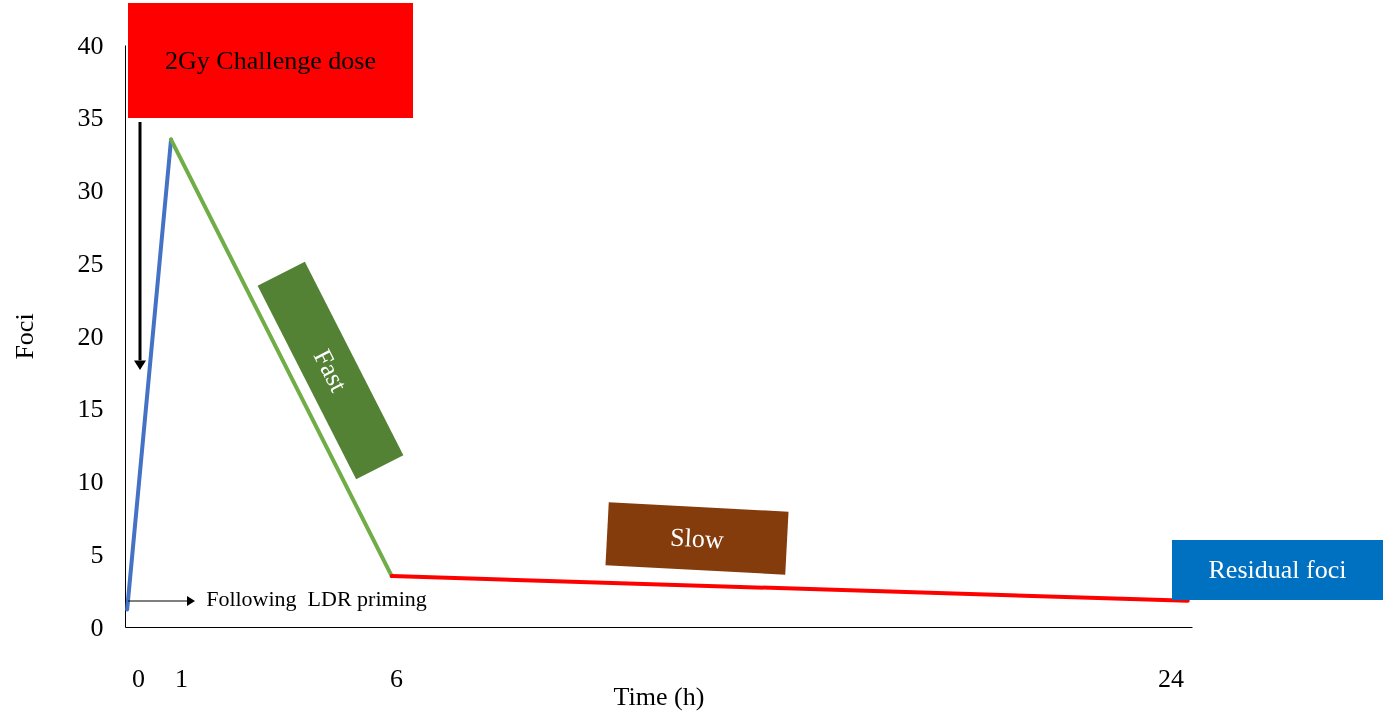 The image size is (1383, 717). Describe the element at coordinates (90, 118) in the screenshot. I see `y-tick-label: 35` at that location.